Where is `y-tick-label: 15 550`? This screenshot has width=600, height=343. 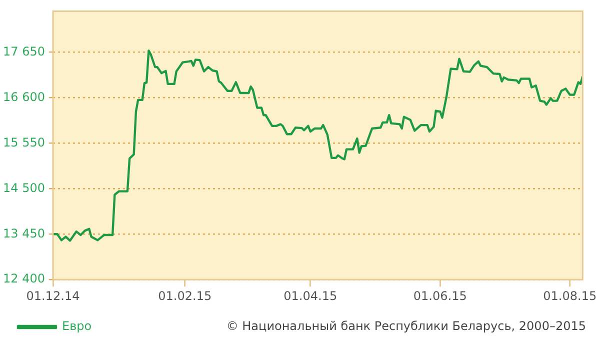
y-tick-label: 15 550 is located at coordinates (24, 142).